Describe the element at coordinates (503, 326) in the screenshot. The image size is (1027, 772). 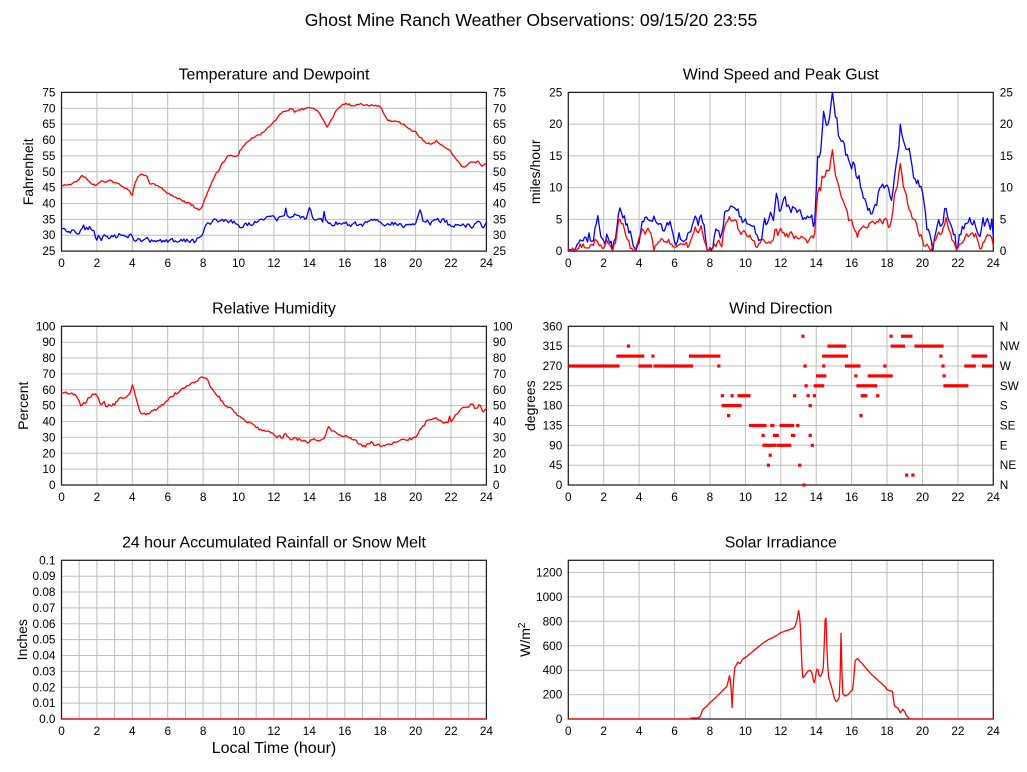
I see `svg-text: 100` at that location.